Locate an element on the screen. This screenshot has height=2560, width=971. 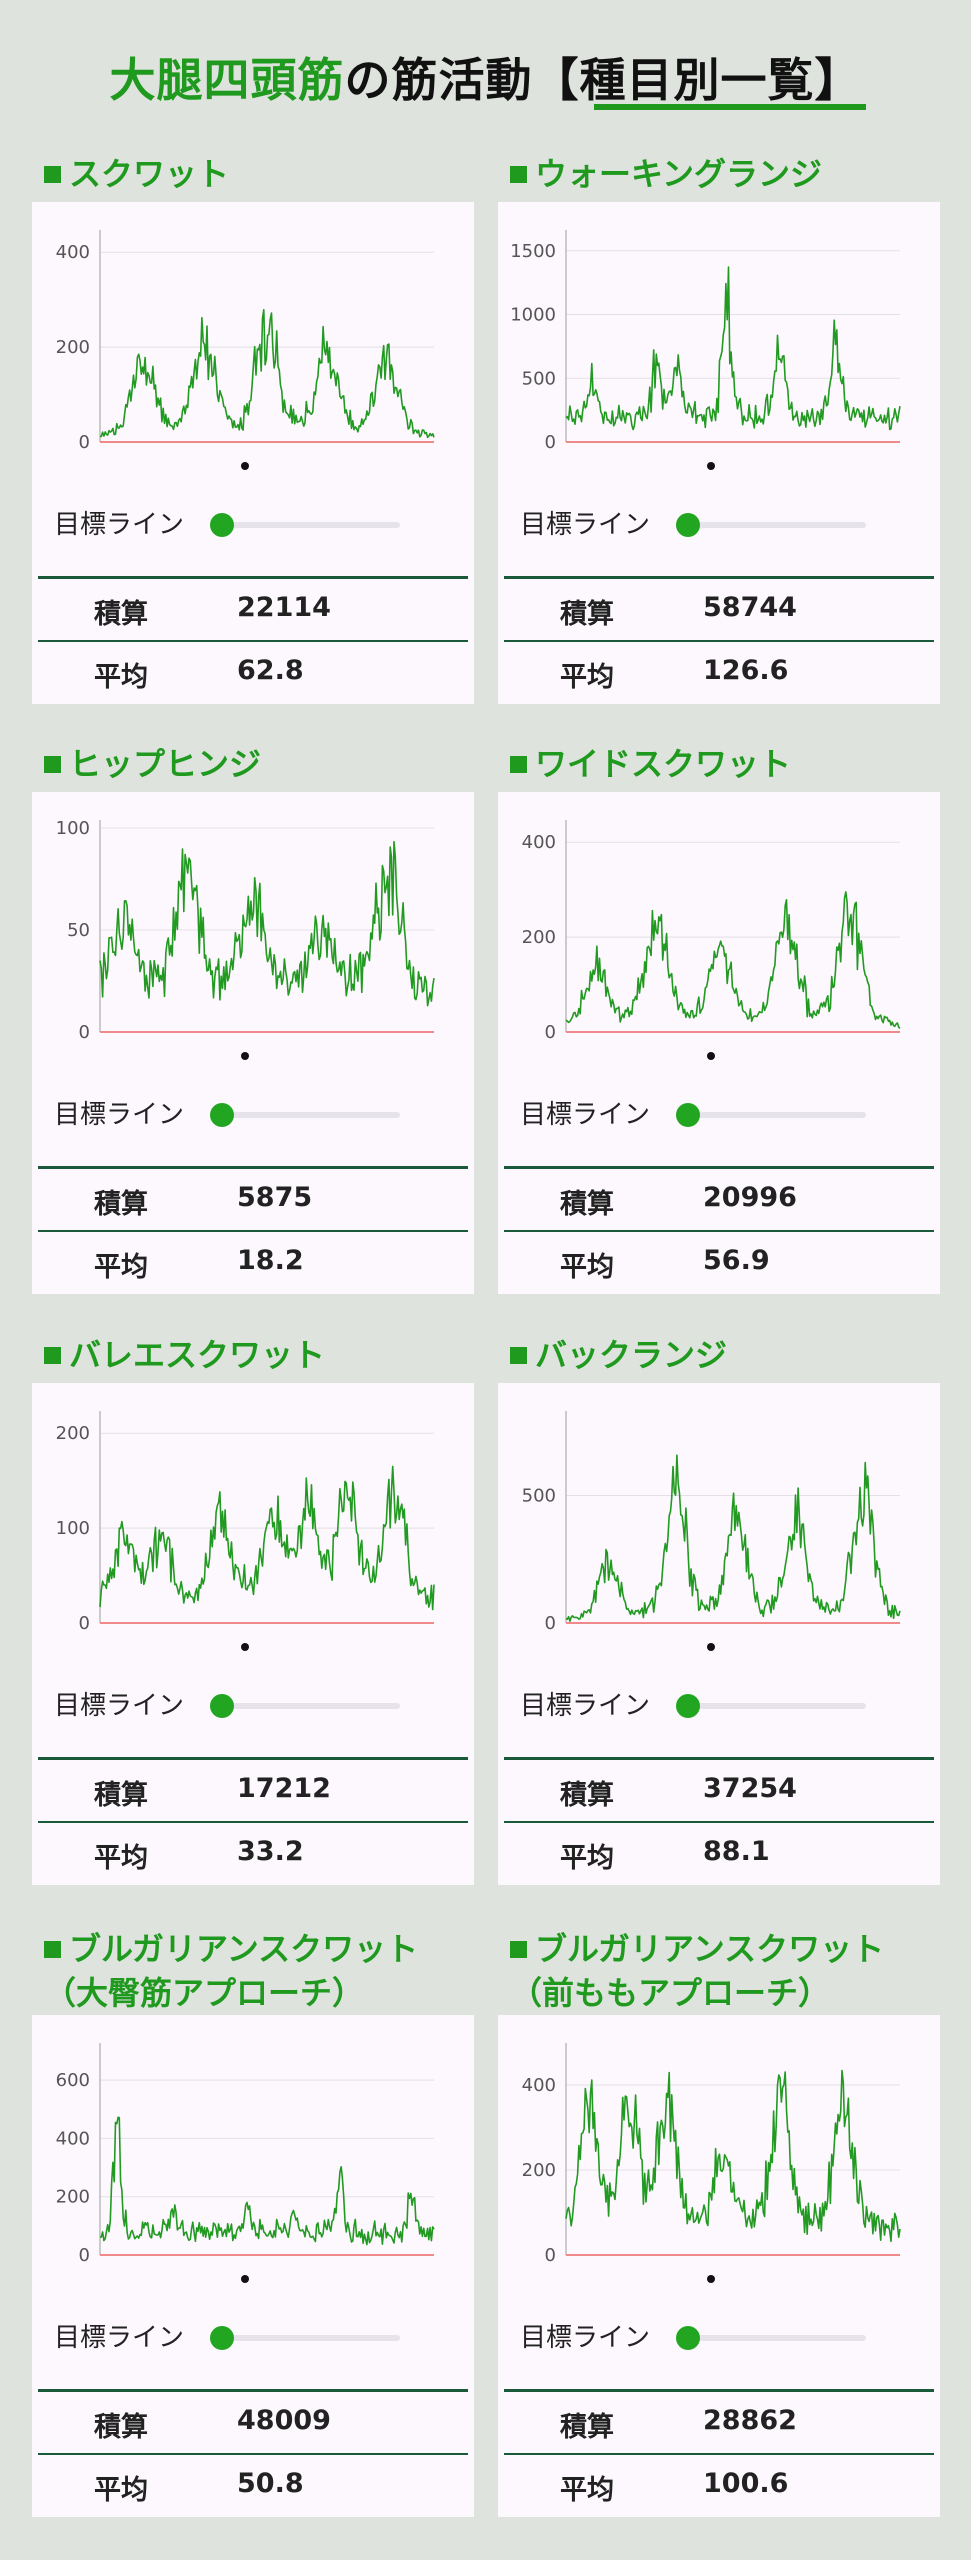
y-tick-label: 500 is located at coordinates (539, 1496).